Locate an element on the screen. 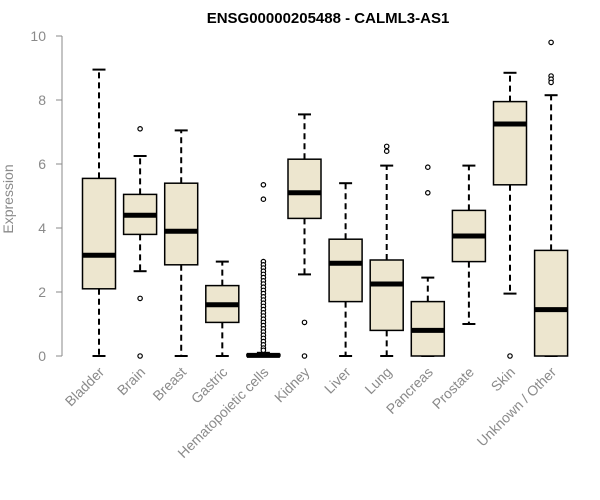  box-brain is located at coordinates (140, 242).